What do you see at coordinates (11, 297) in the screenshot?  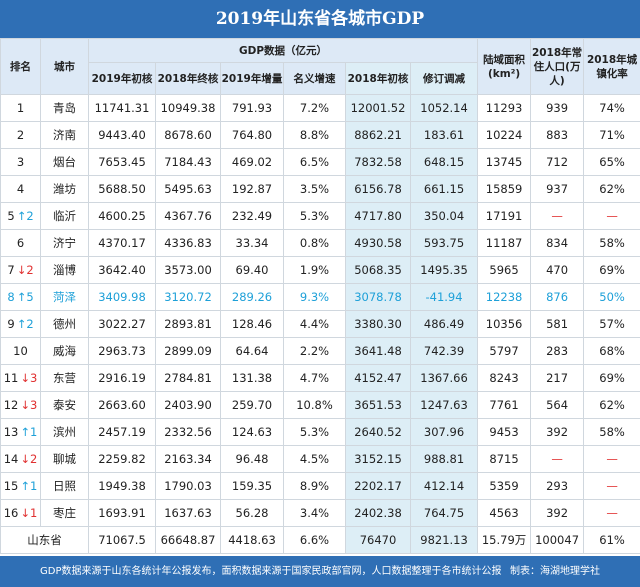 I see `rank-number: 8` at bounding box center [11, 297].